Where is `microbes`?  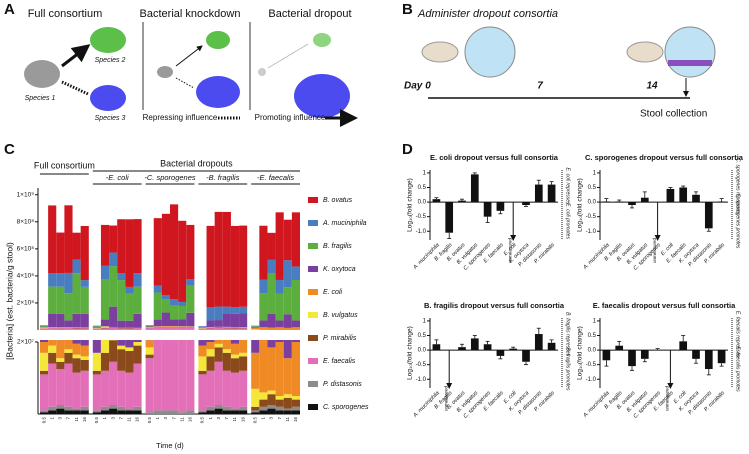 microbes is located at coordinates (690, 63).